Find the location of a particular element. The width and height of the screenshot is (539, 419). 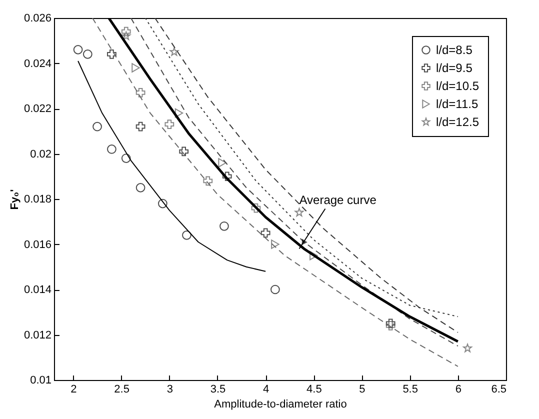

legend-label: l/d=11.5 is located at coordinates (457, 104).